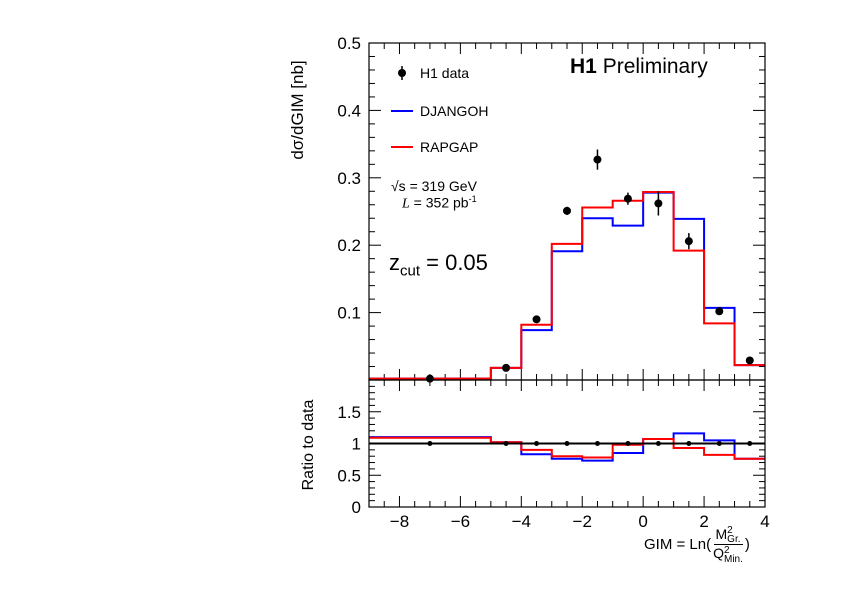 The width and height of the screenshot is (842, 595). I want to click on y-tick-label: 1, so click(356, 444).